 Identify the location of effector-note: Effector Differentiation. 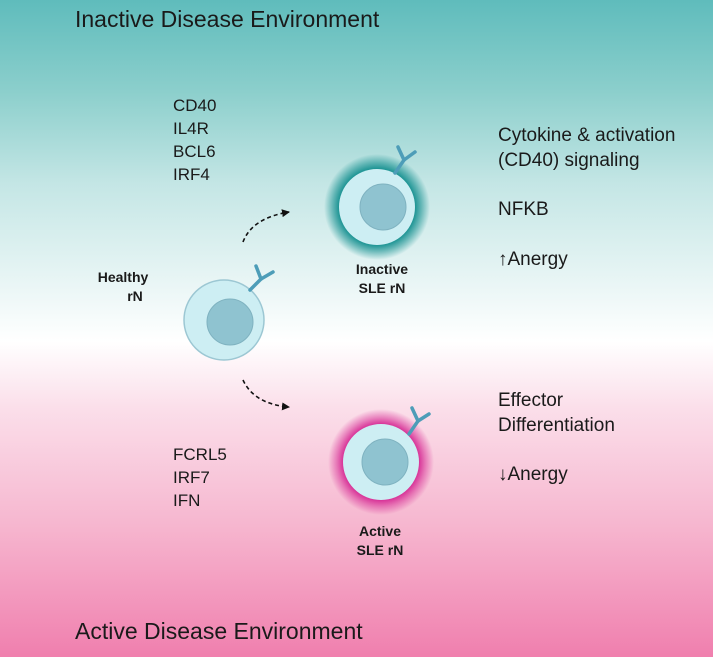
(556, 413).